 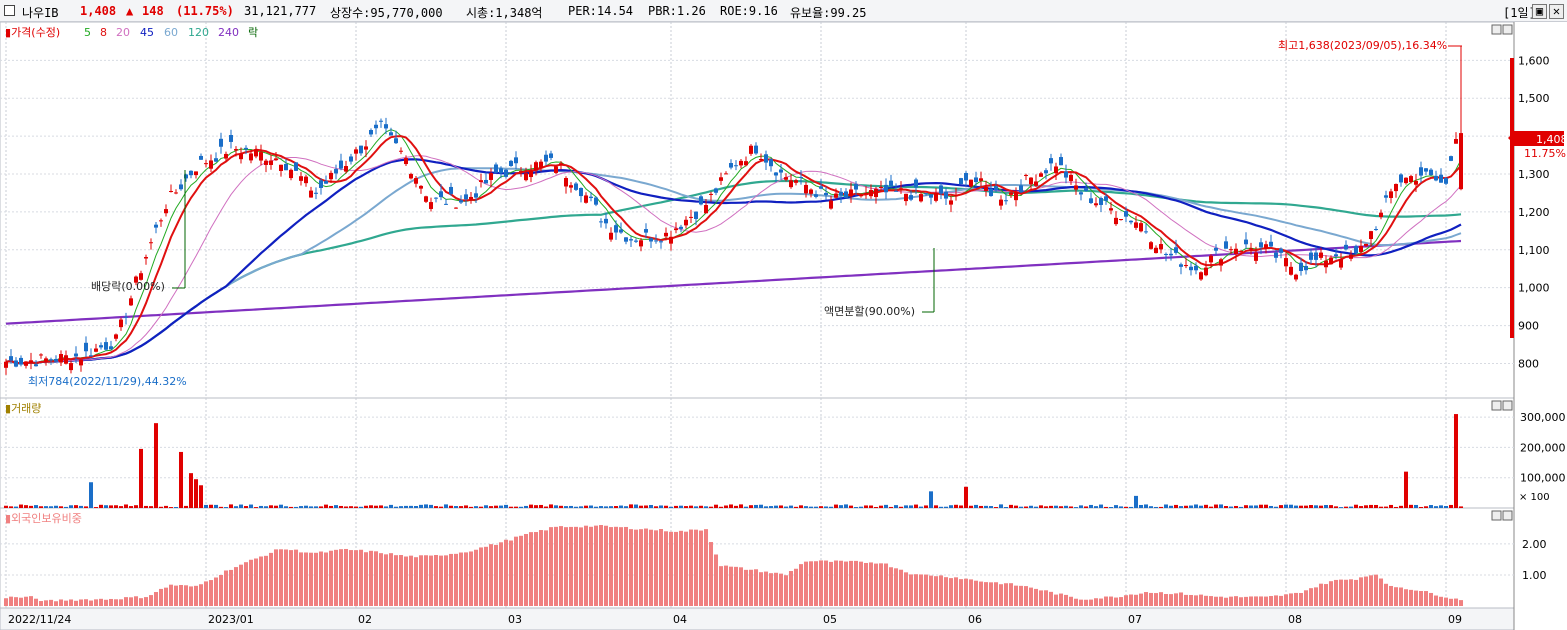 I want to click on maximize-button: ▣, so click(x=1539, y=11).